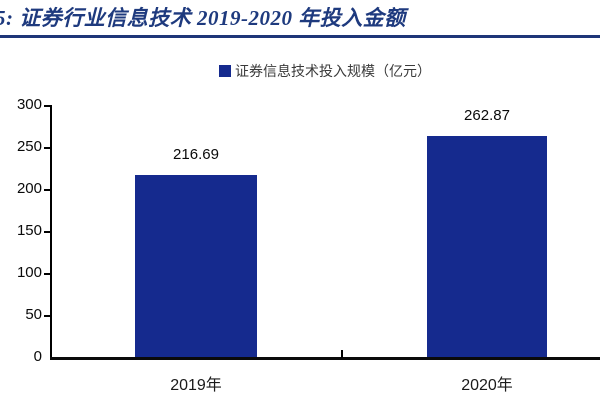 The width and height of the screenshot is (600, 400). What do you see at coordinates (487, 385) in the screenshot?
I see `x-axis-category-2020: 2020年` at bounding box center [487, 385].